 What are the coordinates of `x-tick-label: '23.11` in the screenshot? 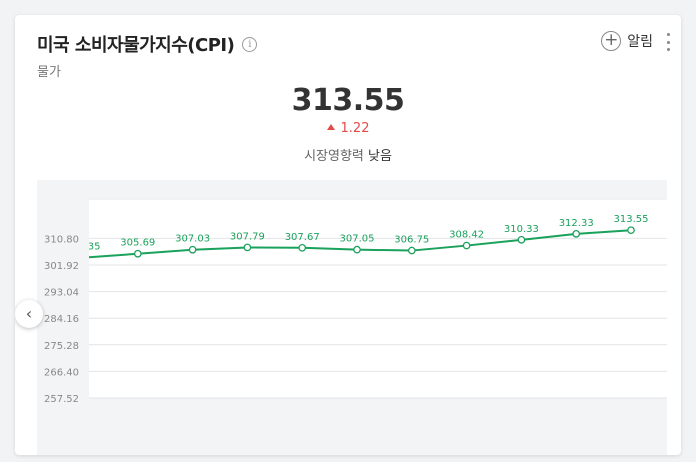 It's located at (302, 426).